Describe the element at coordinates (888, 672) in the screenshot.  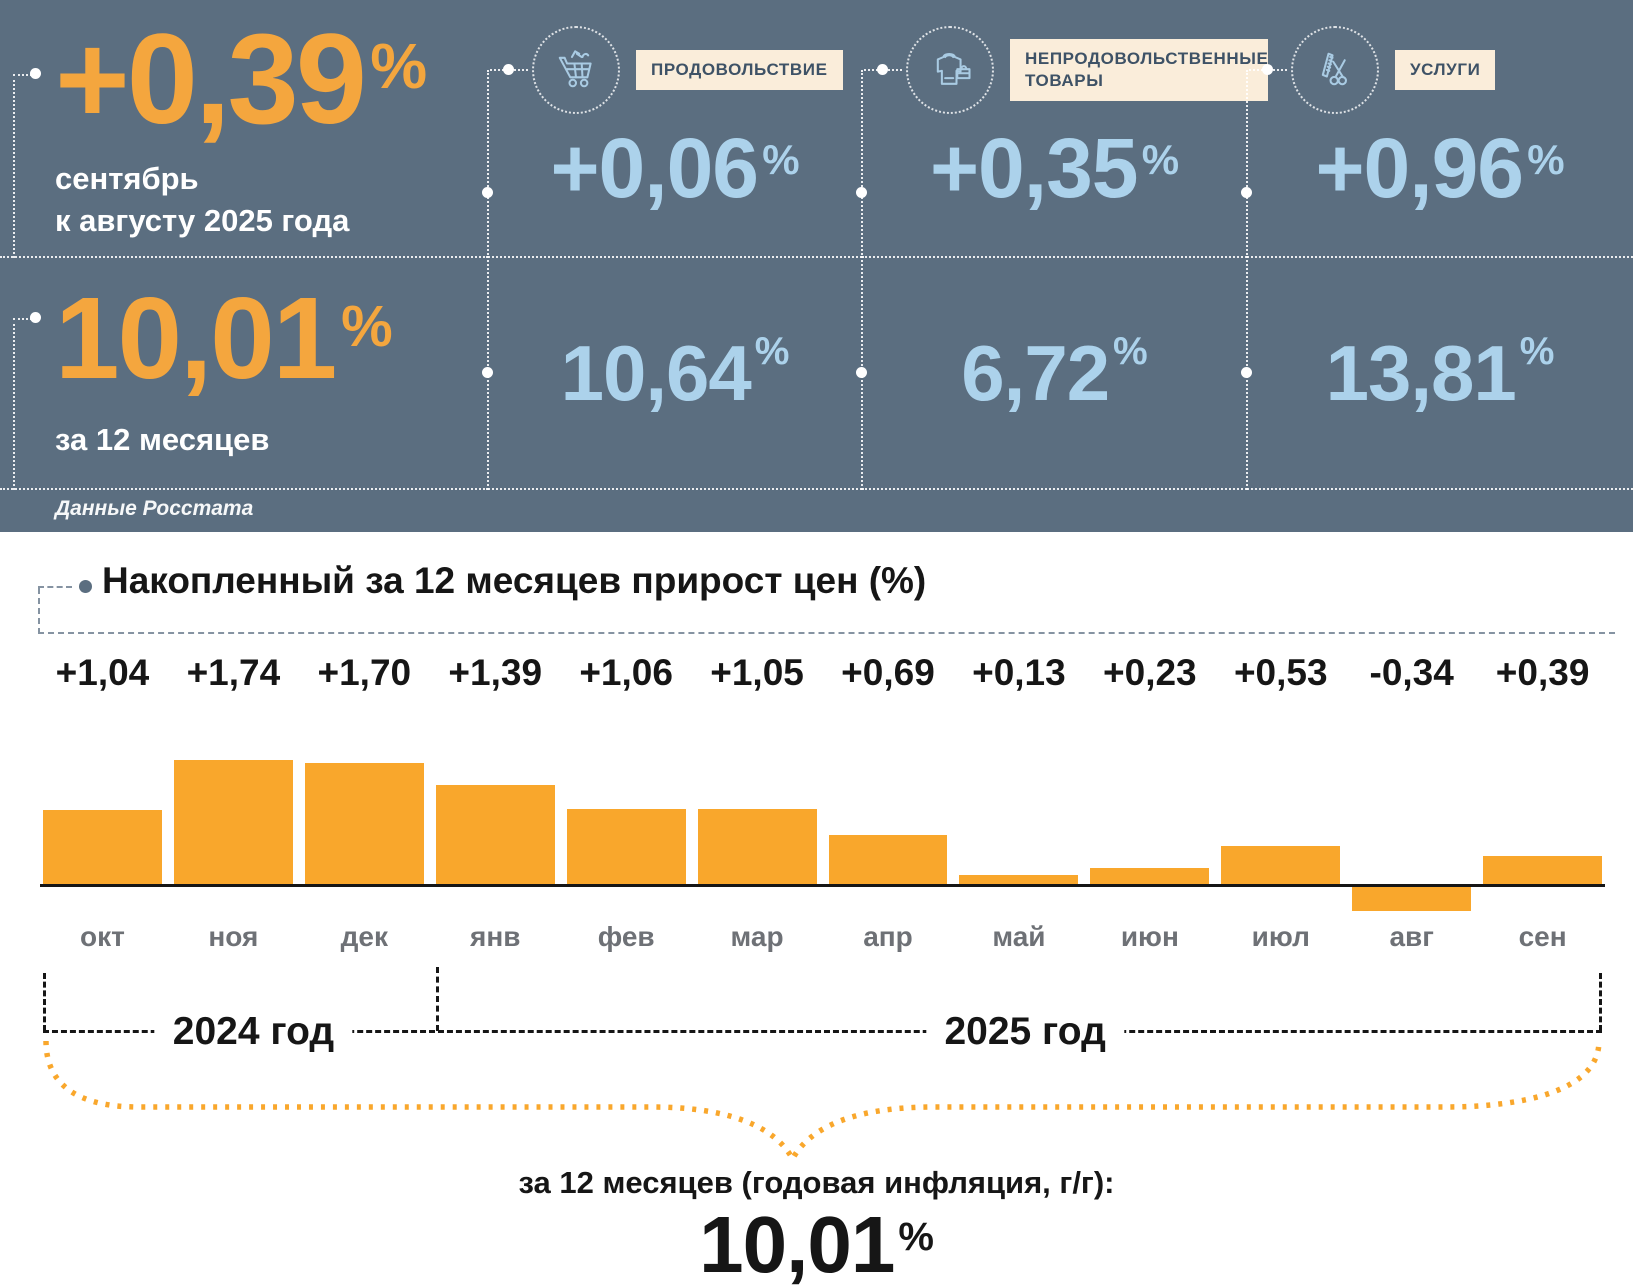
I see `bar-value-label: +0,69` at that location.